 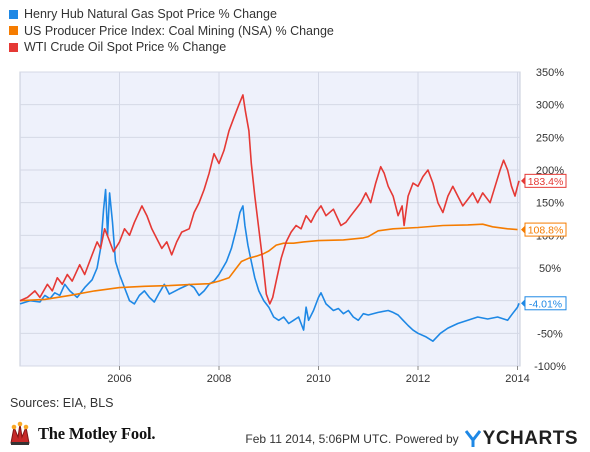 I want to click on x-tick-label: 2012, so click(x=418, y=379).